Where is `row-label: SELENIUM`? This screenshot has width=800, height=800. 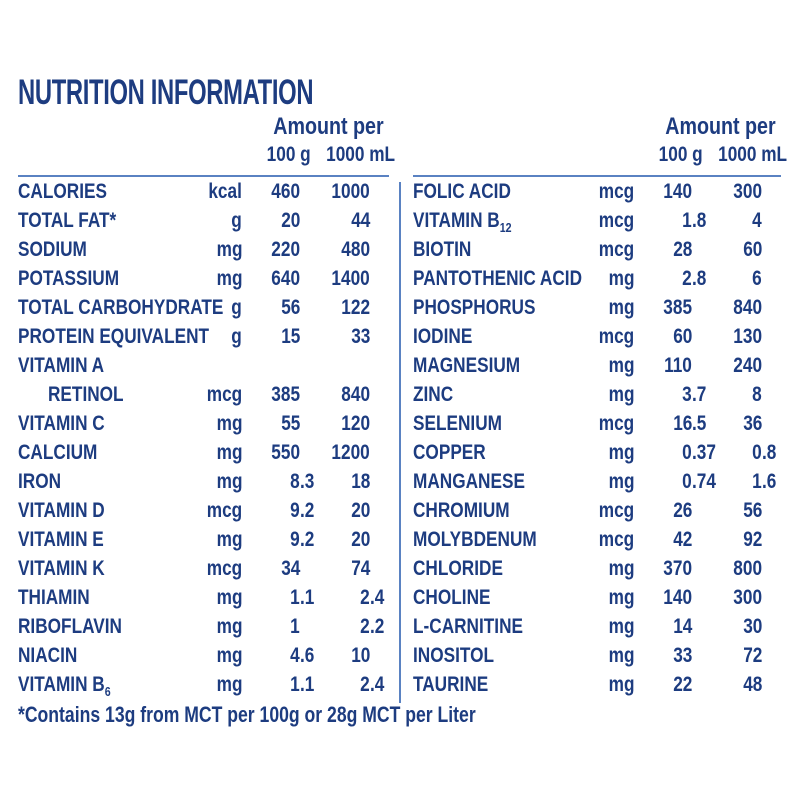
row-label: SELENIUM is located at coordinates (457, 423).